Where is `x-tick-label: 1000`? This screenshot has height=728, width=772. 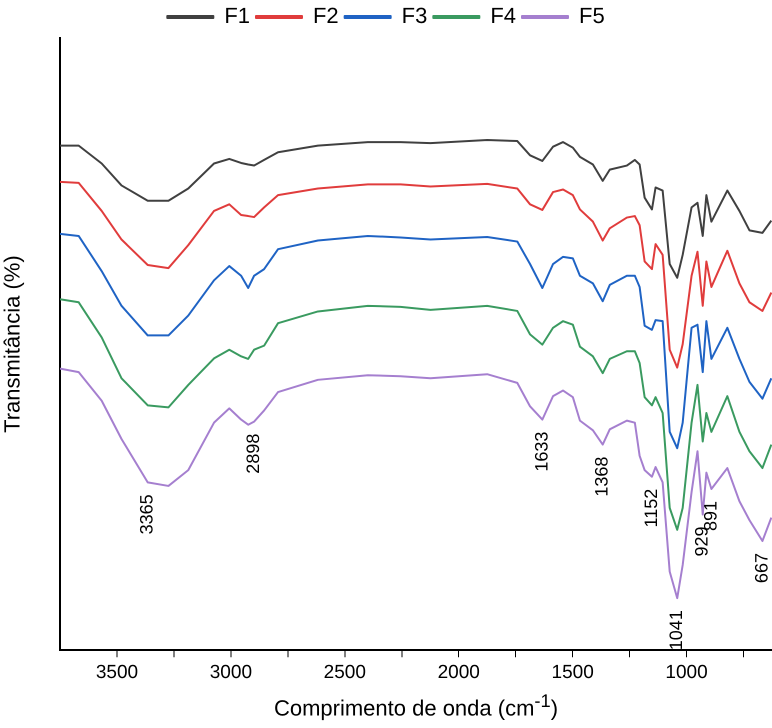
x-tick-label: 1000 is located at coordinates (686, 672).